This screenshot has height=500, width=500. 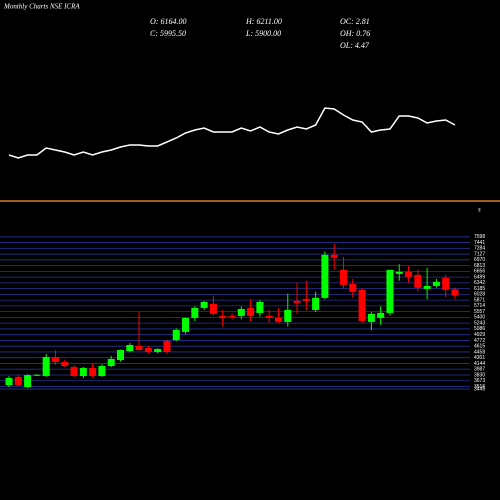 I want to click on y-tick-label: 4301, so click(x=479, y=358).